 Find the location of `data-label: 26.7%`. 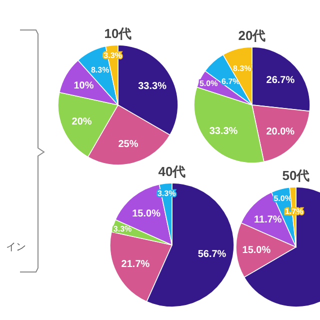

data-label: 26.7% is located at coordinates (280, 80).